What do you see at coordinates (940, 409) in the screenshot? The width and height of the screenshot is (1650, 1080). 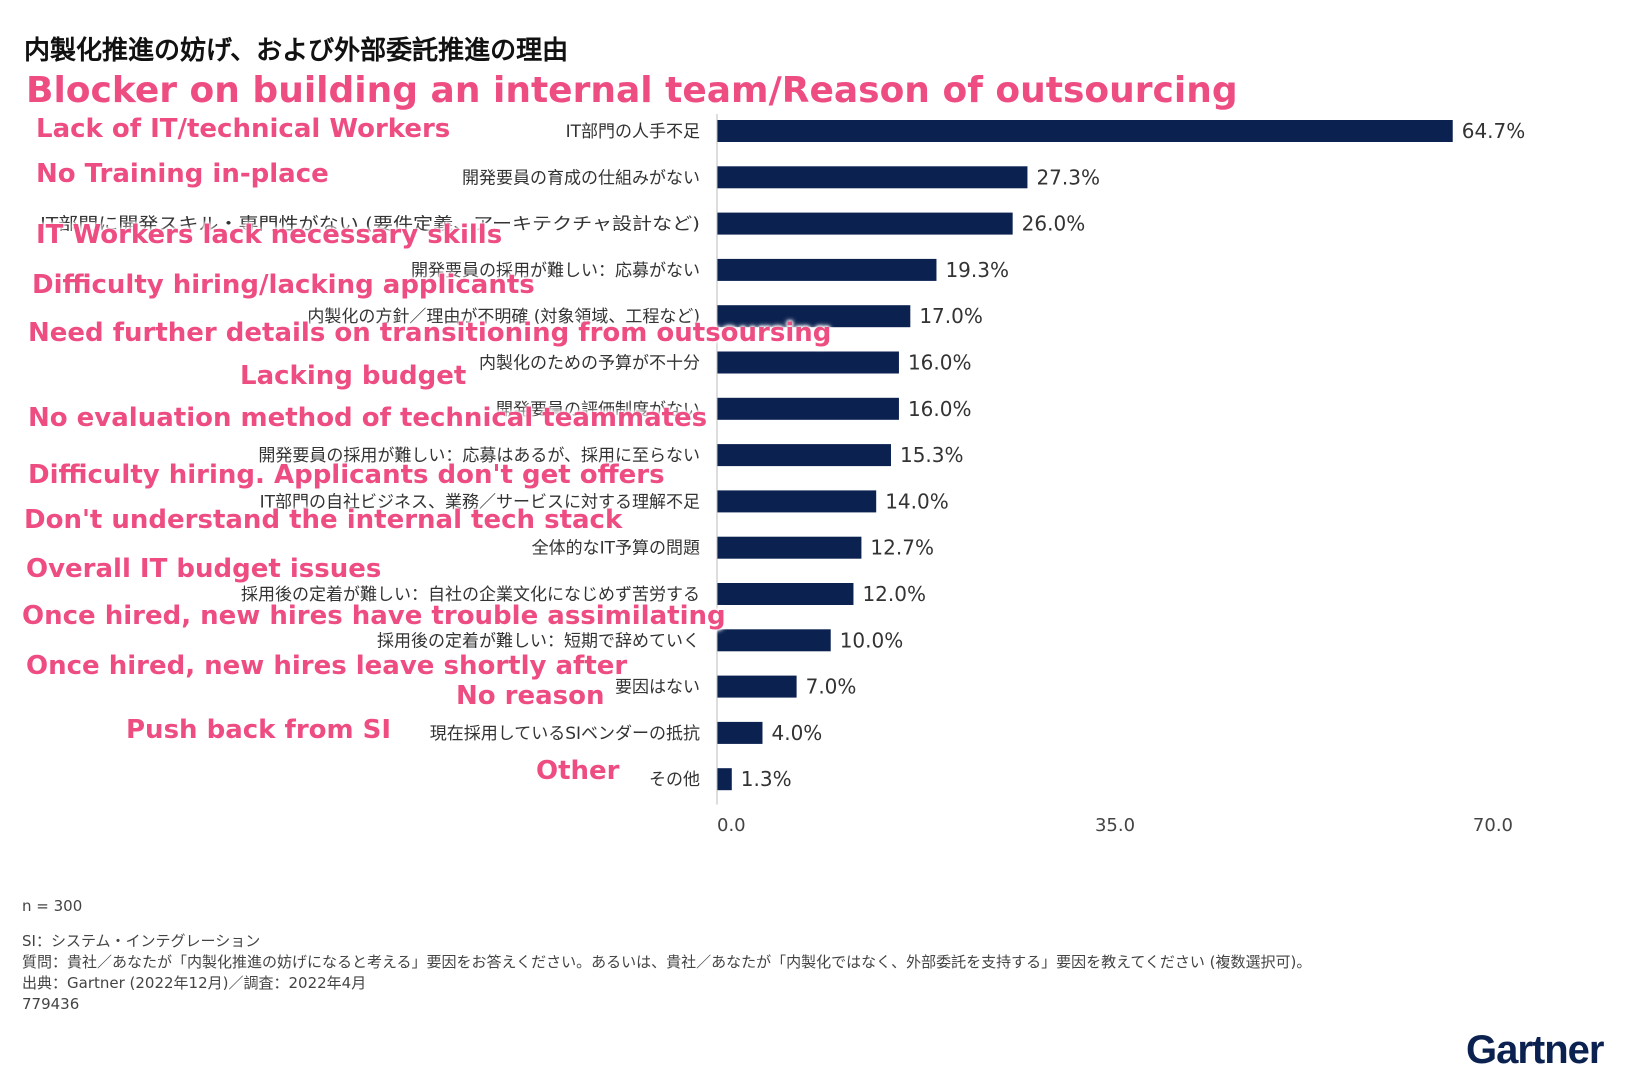 I see `value-label-6: 16.0%` at bounding box center [940, 409].